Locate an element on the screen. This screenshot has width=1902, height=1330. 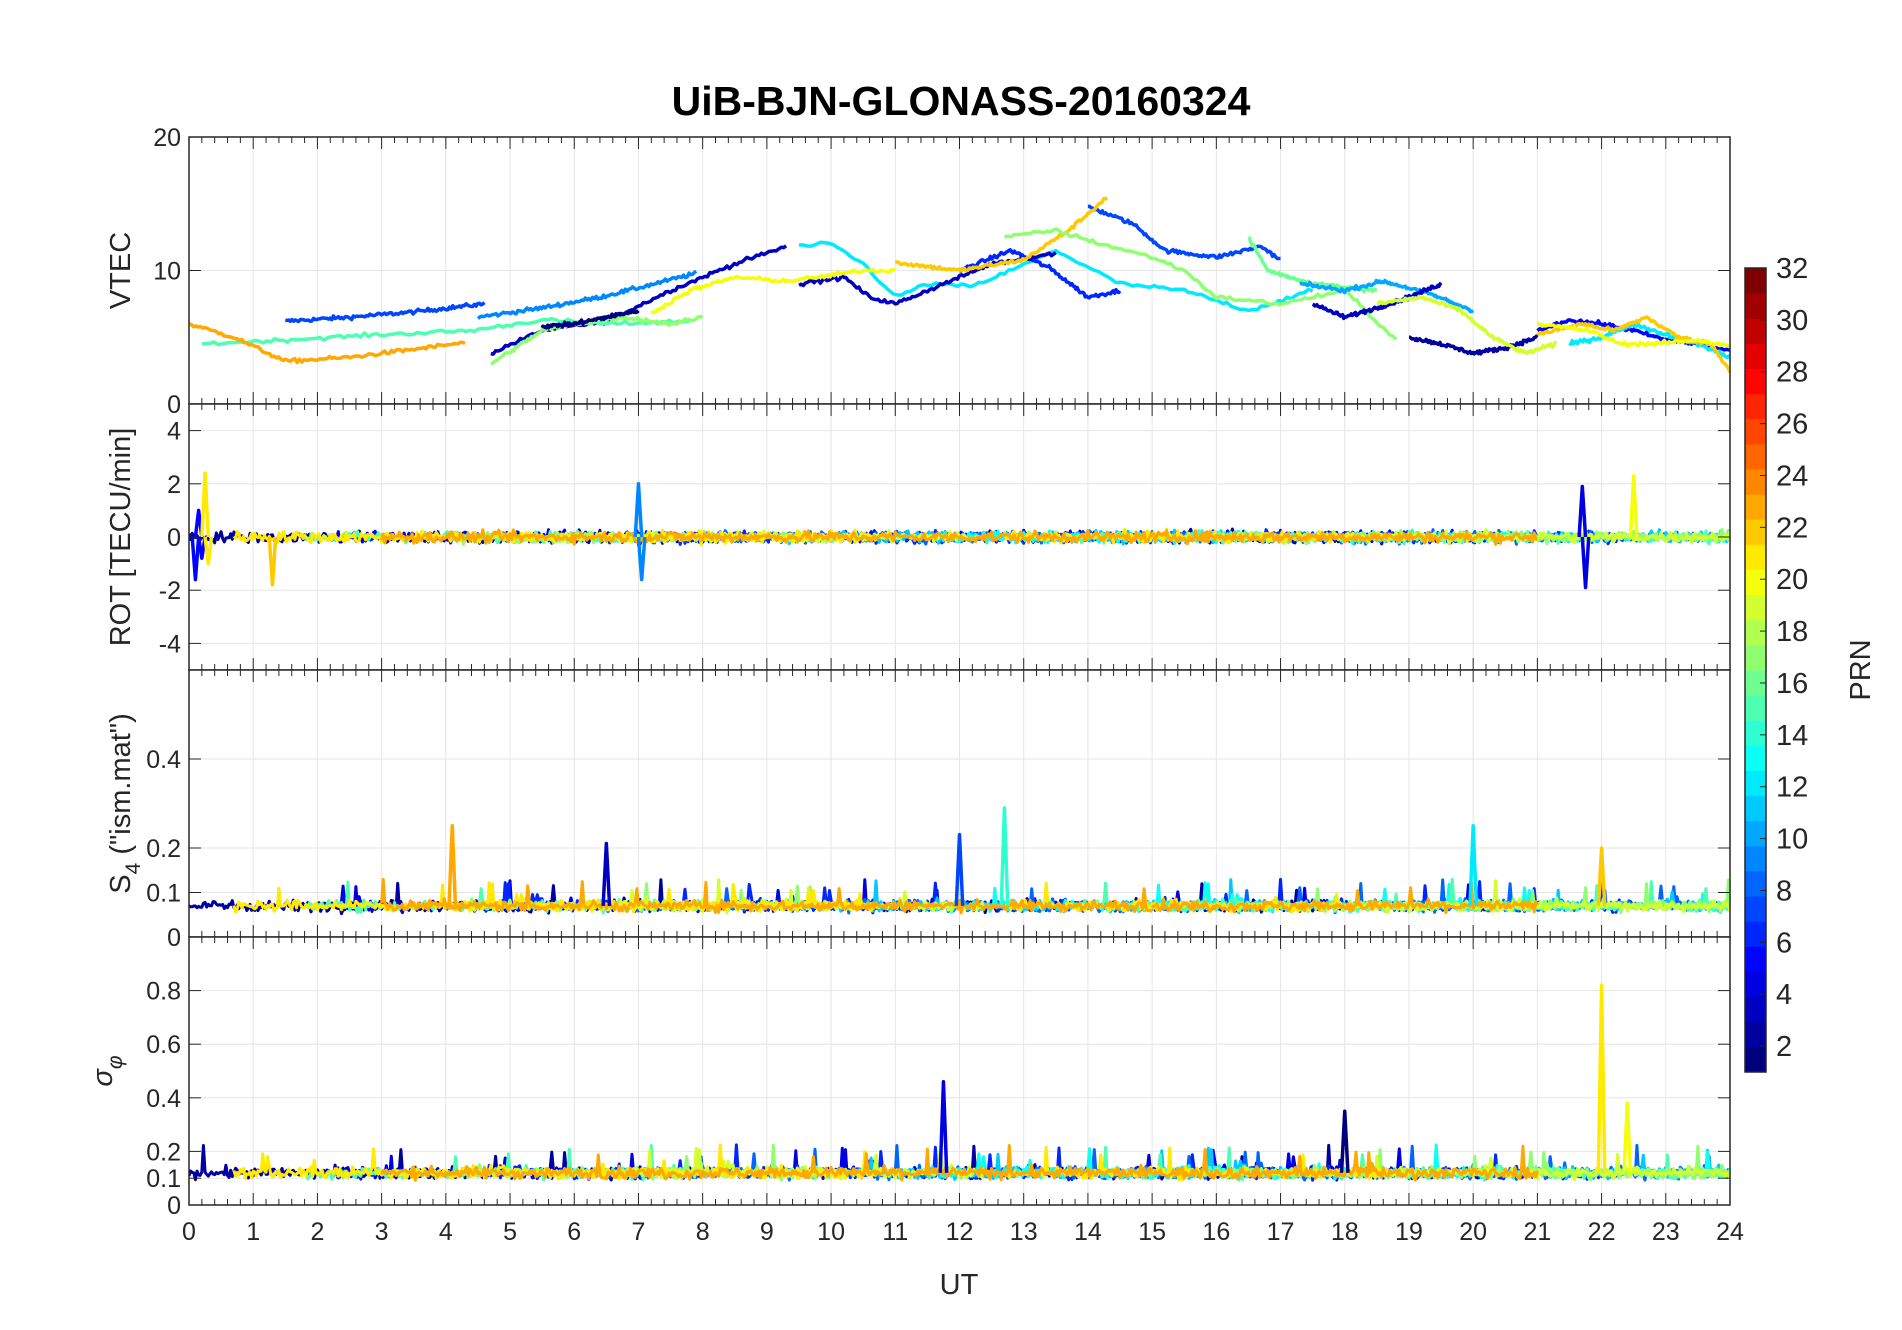
x-tick-label: 0 is located at coordinates (189, 1232).